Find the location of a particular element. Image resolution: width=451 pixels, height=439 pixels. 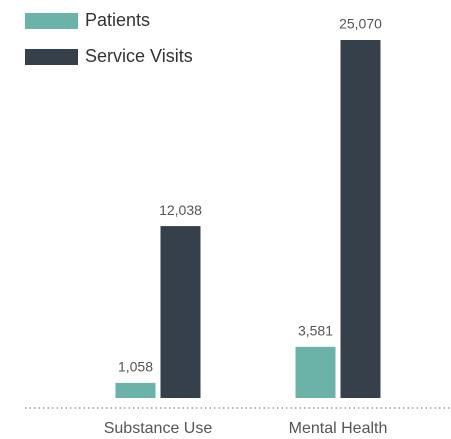

category-label: Substance Use is located at coordinates (158, 428).